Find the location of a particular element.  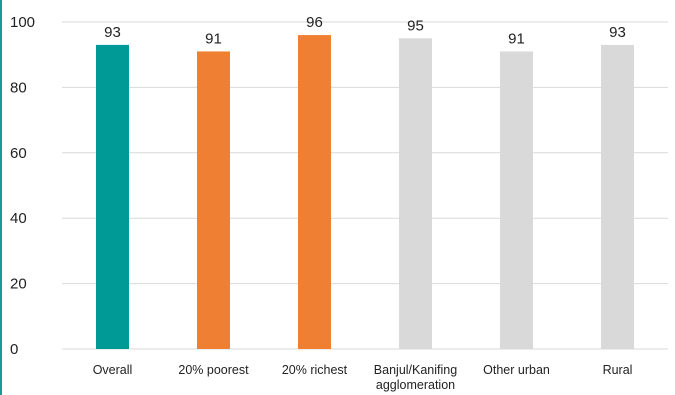

y-tick-label: 0 is located at coordinates (14, 349).